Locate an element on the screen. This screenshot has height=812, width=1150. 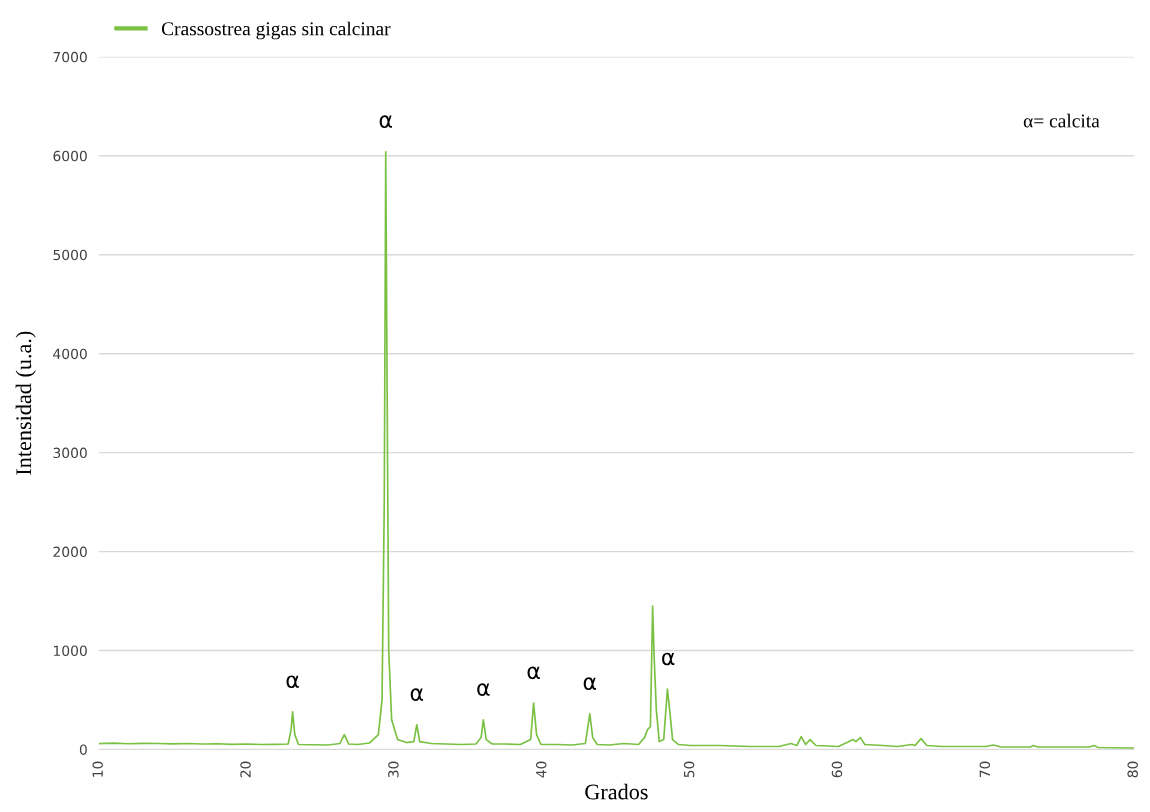
x-tick-label: 50 is located at coordinates (689, 769).